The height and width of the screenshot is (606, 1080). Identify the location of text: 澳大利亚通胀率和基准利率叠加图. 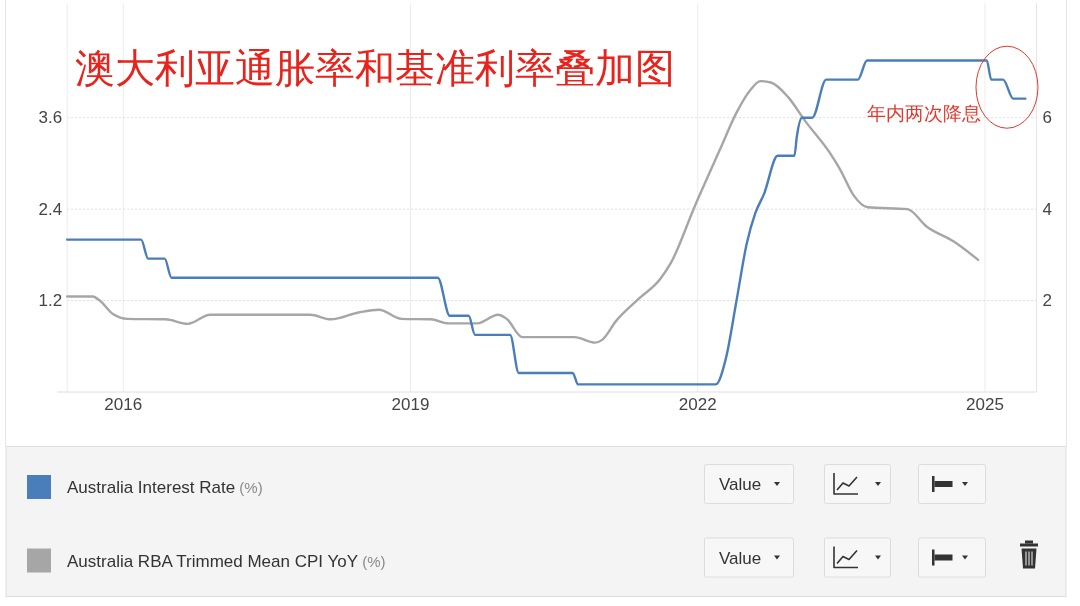
(375, 68).